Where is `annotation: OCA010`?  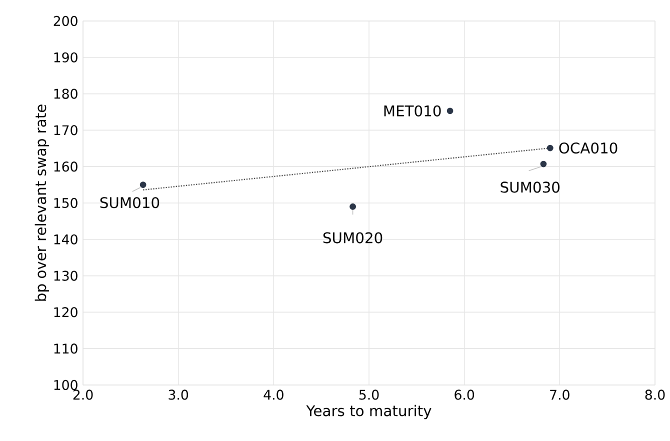
annotation: OCA010 is located at coordinates (588, 148).